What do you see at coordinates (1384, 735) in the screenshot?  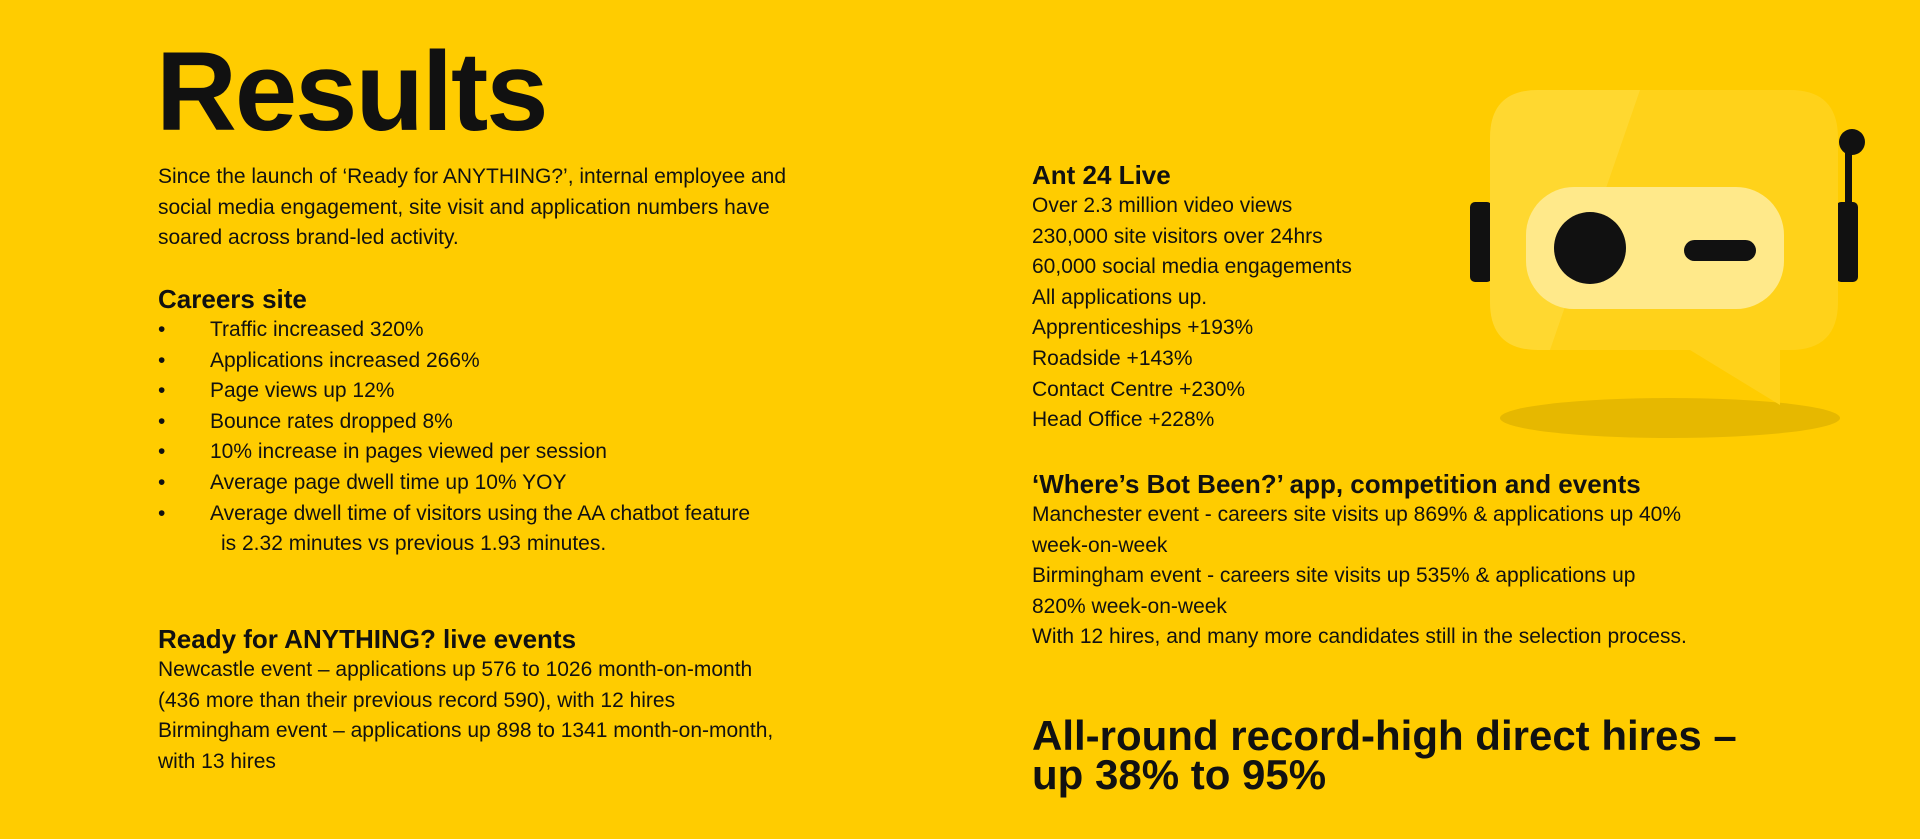 I see `summary-line: All-round record-high direct hires –` at bounding box center [1384, 735].